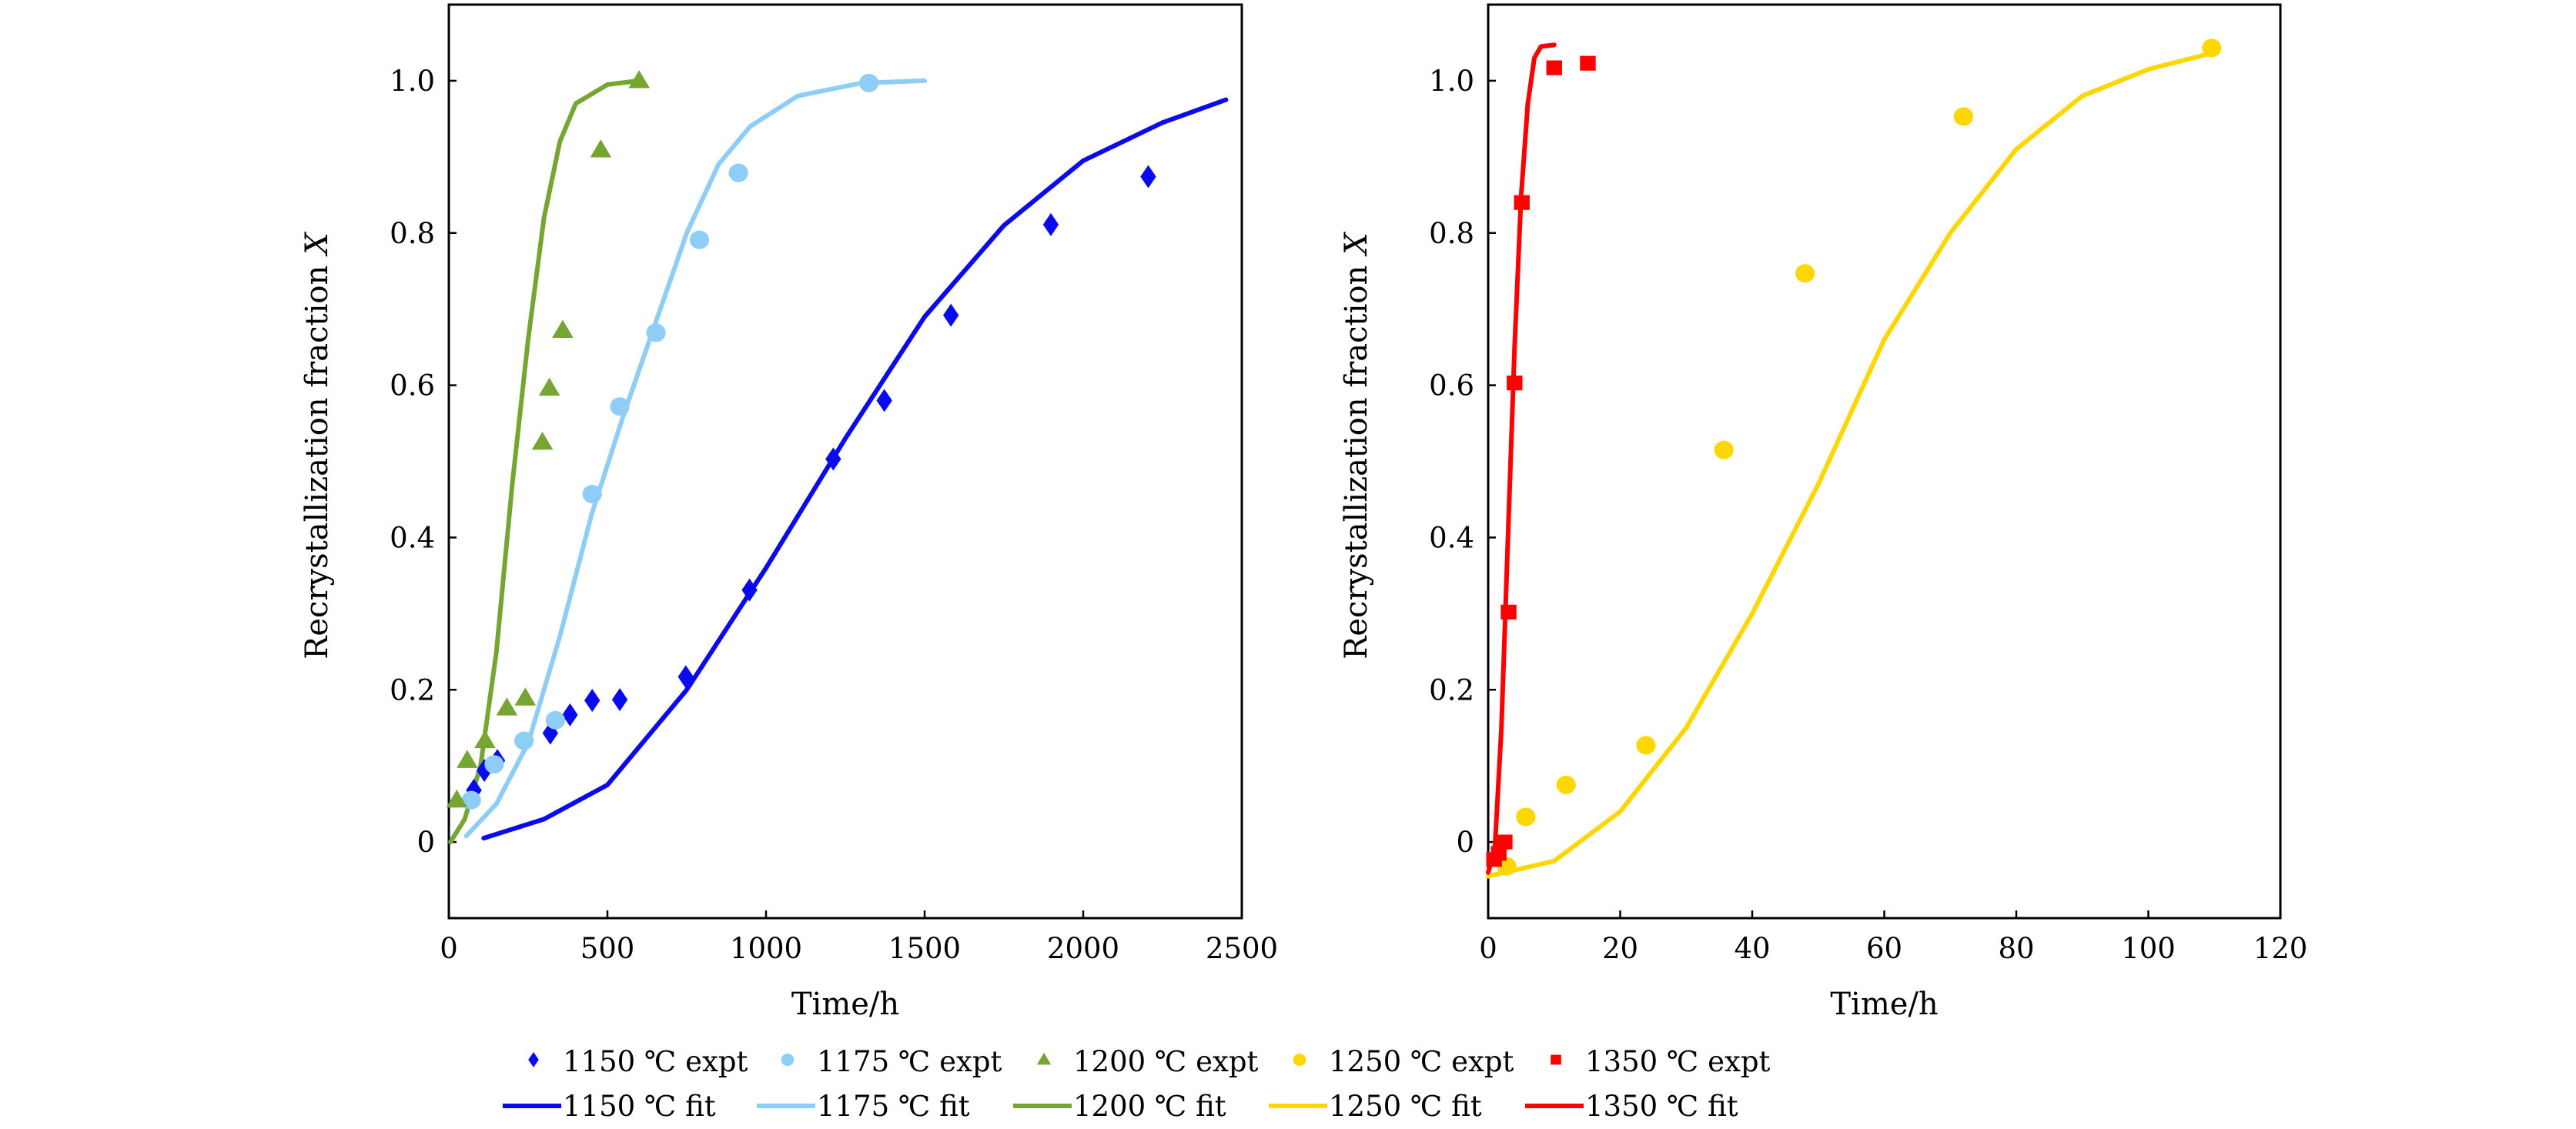  I want to click on x-tick-label: 120, so click(2280, 948).